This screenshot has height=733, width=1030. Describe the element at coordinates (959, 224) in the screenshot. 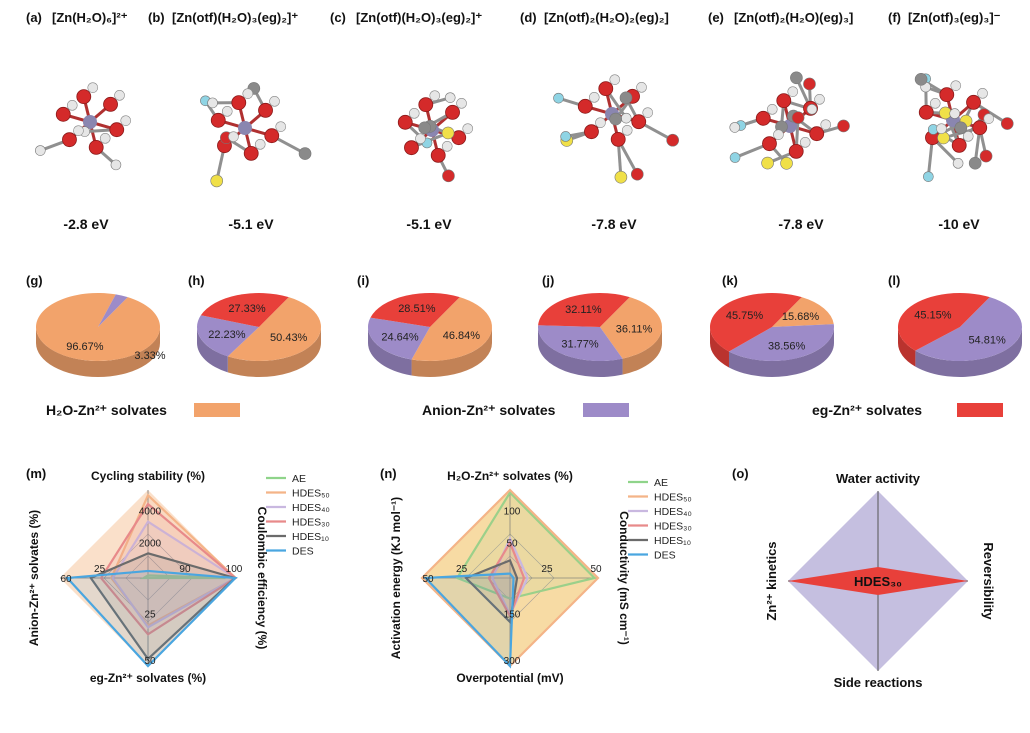

I see `energy-f: -10 eV` at that location.